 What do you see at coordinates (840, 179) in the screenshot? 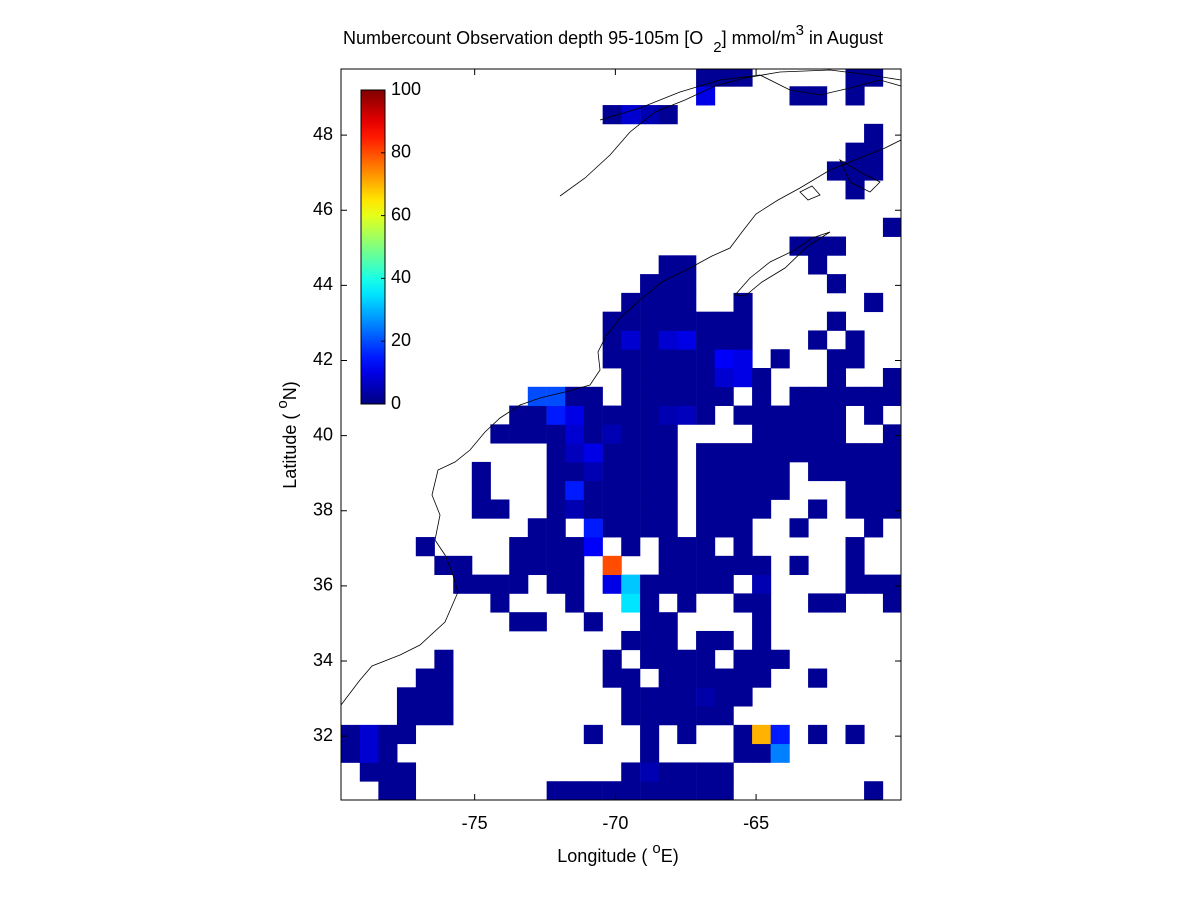
I see `coast-islands` at bounding box center [840, 179].